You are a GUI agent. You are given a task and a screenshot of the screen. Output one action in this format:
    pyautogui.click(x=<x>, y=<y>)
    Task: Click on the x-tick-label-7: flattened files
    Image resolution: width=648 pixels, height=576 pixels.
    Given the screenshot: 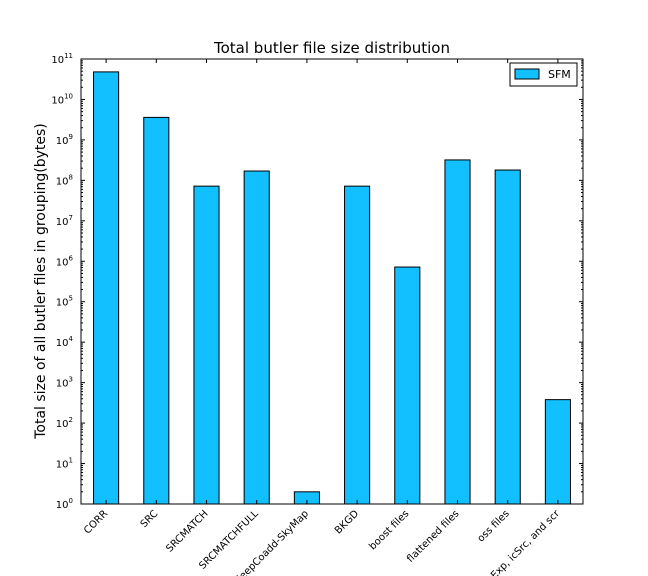 What is the action you would take?
    pyautogui.click(x=433, y=536)
    